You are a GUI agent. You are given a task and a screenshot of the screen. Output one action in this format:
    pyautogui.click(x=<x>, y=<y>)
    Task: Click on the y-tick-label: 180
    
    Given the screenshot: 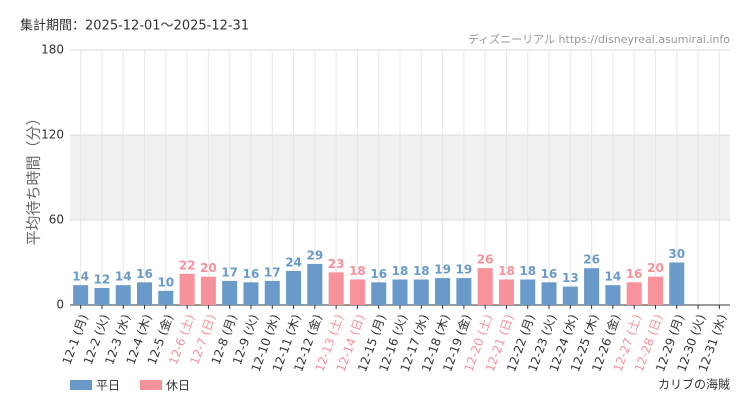 What is the action you would take?
    pyautogui.click(x=52, y=50)
    